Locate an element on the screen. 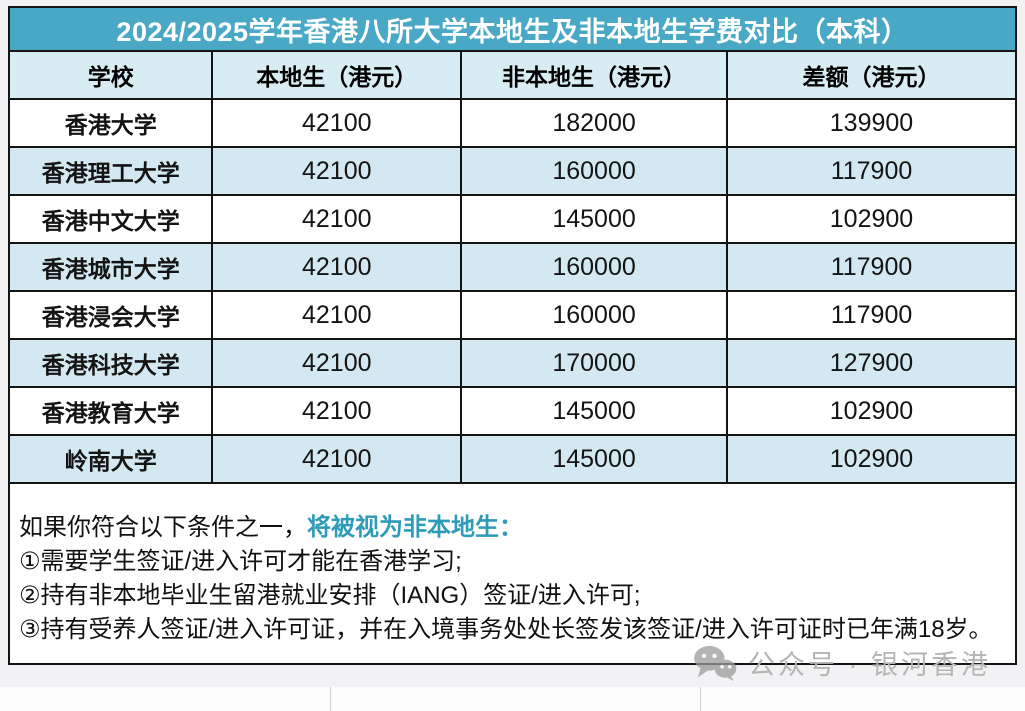 The height and width of the screenshot is (711, 1025). wechat-icon is located at coordinates (715, 663).